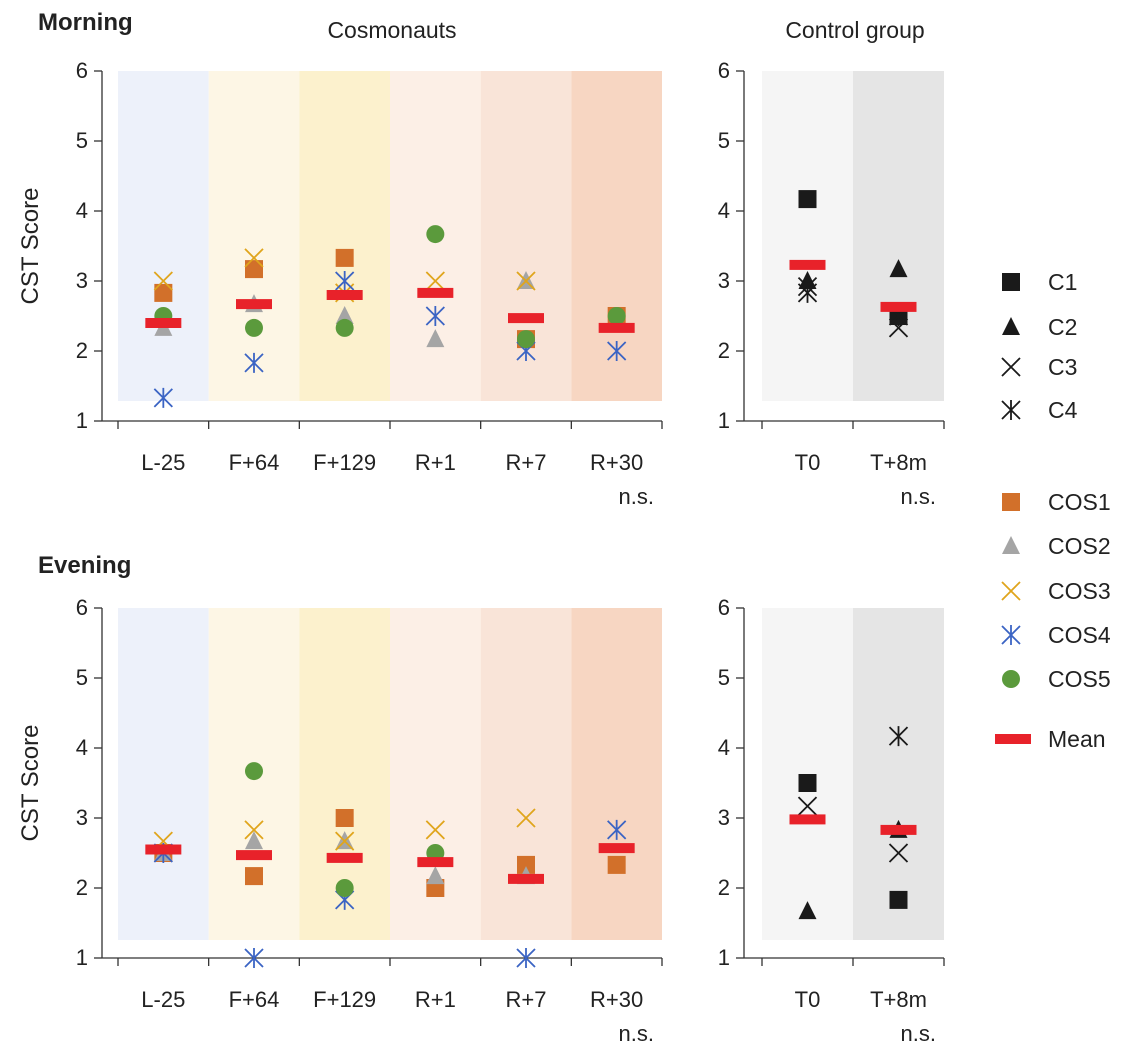  What do you see at coordinates (1079, 591) in the screenshot?
I see `legend-label-cos3: COS3` at bounding box center [1079, 591].